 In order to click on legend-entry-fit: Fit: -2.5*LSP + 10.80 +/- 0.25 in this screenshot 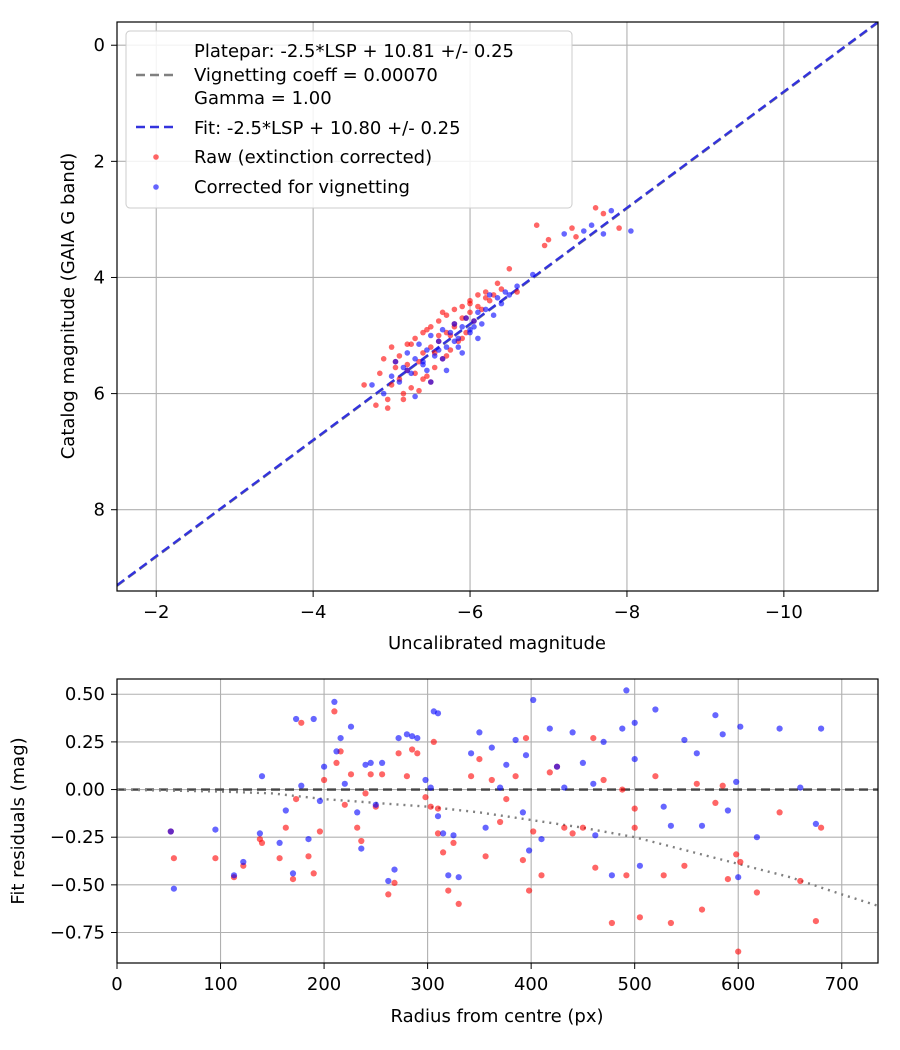, I will do `click(327, 128)`.